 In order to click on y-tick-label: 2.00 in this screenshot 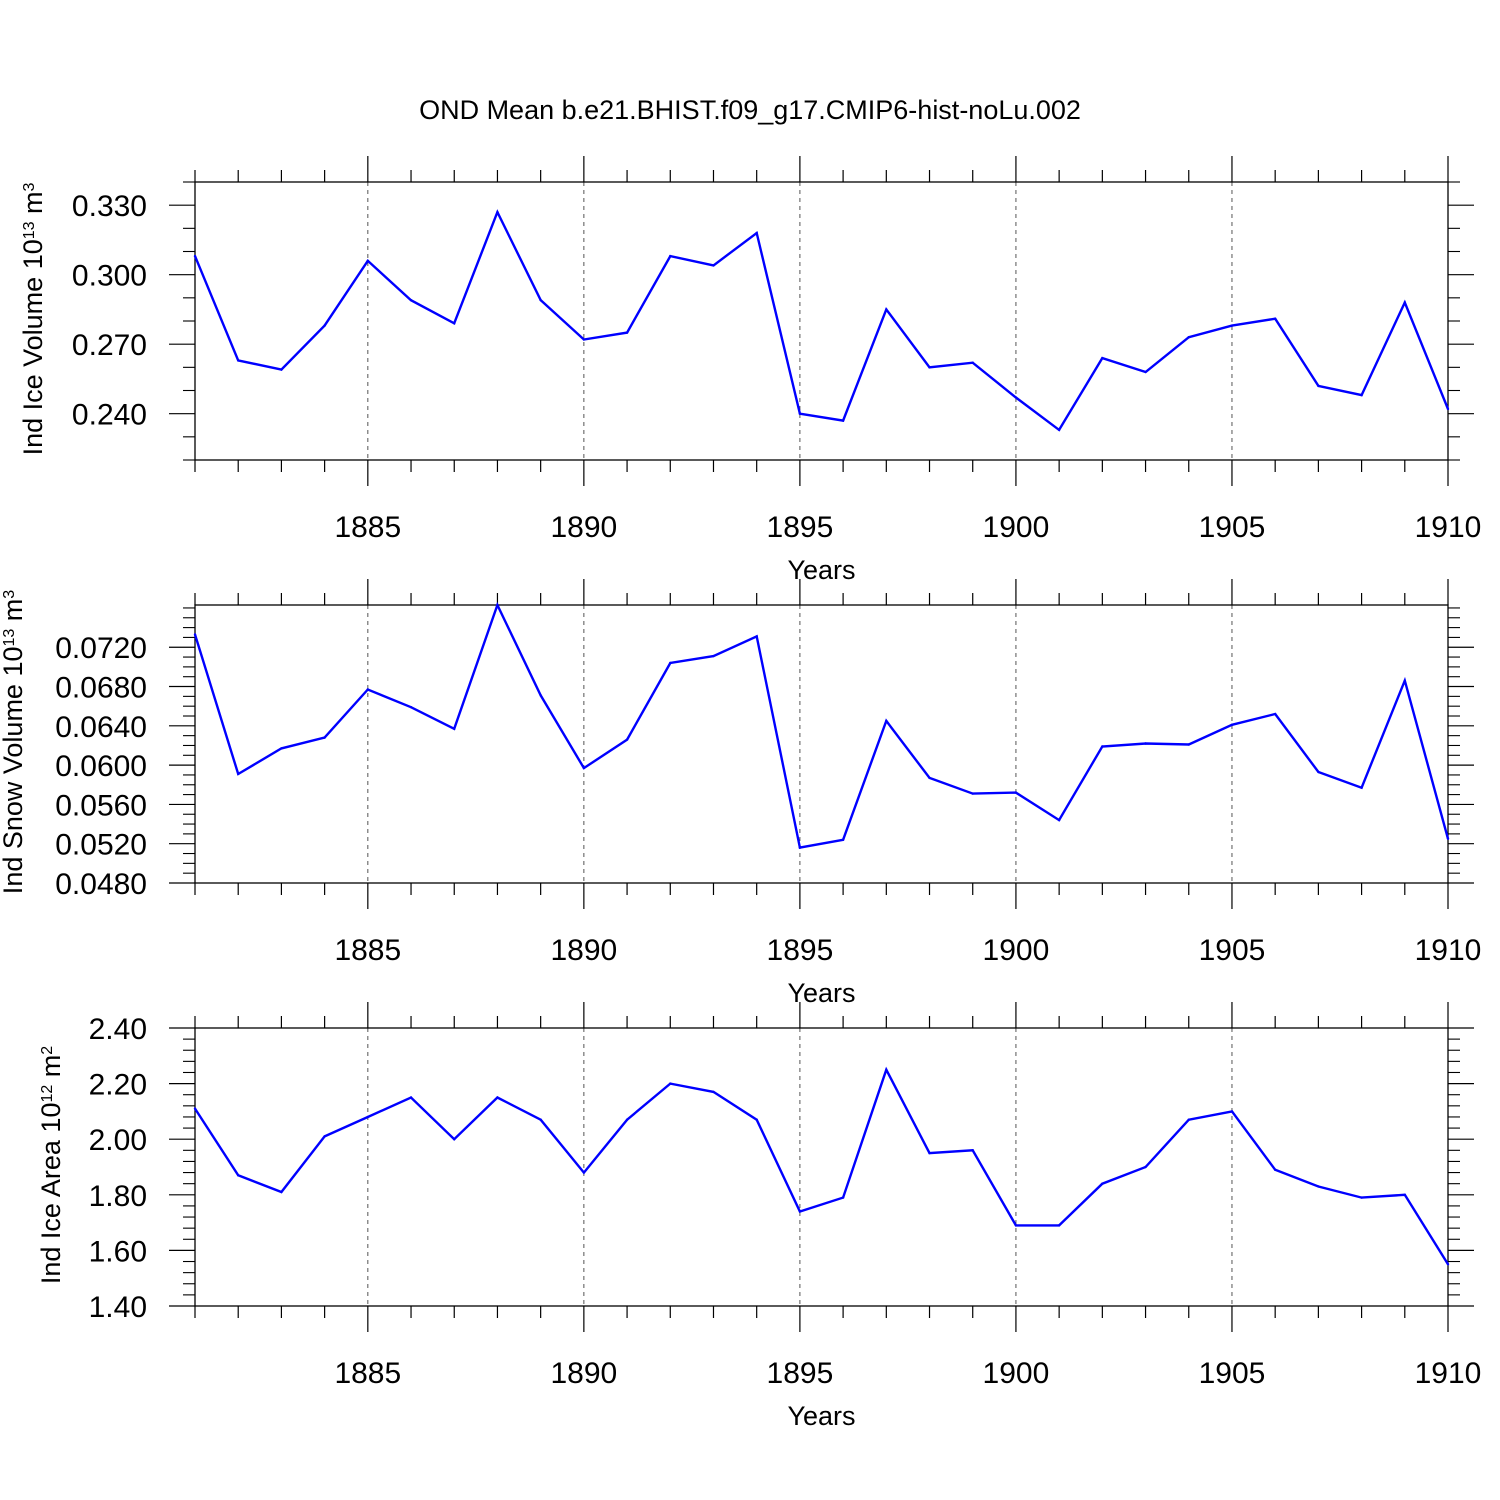, I will do `click(118, 1140)`.